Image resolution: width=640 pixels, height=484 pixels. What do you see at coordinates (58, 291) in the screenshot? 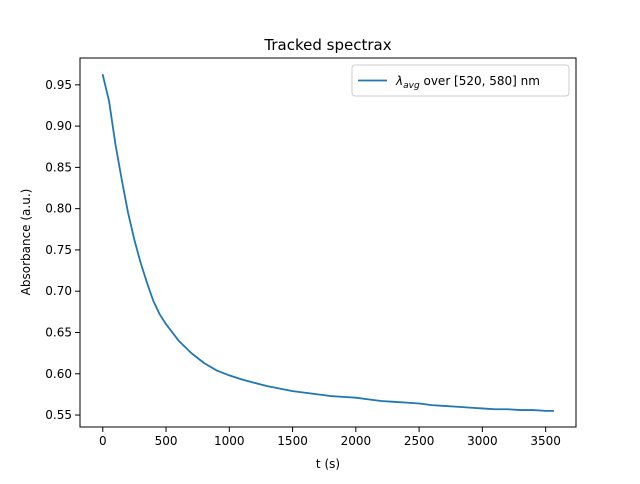
I see `y-tick-label: 0.70` at bounding box center [58, 291].